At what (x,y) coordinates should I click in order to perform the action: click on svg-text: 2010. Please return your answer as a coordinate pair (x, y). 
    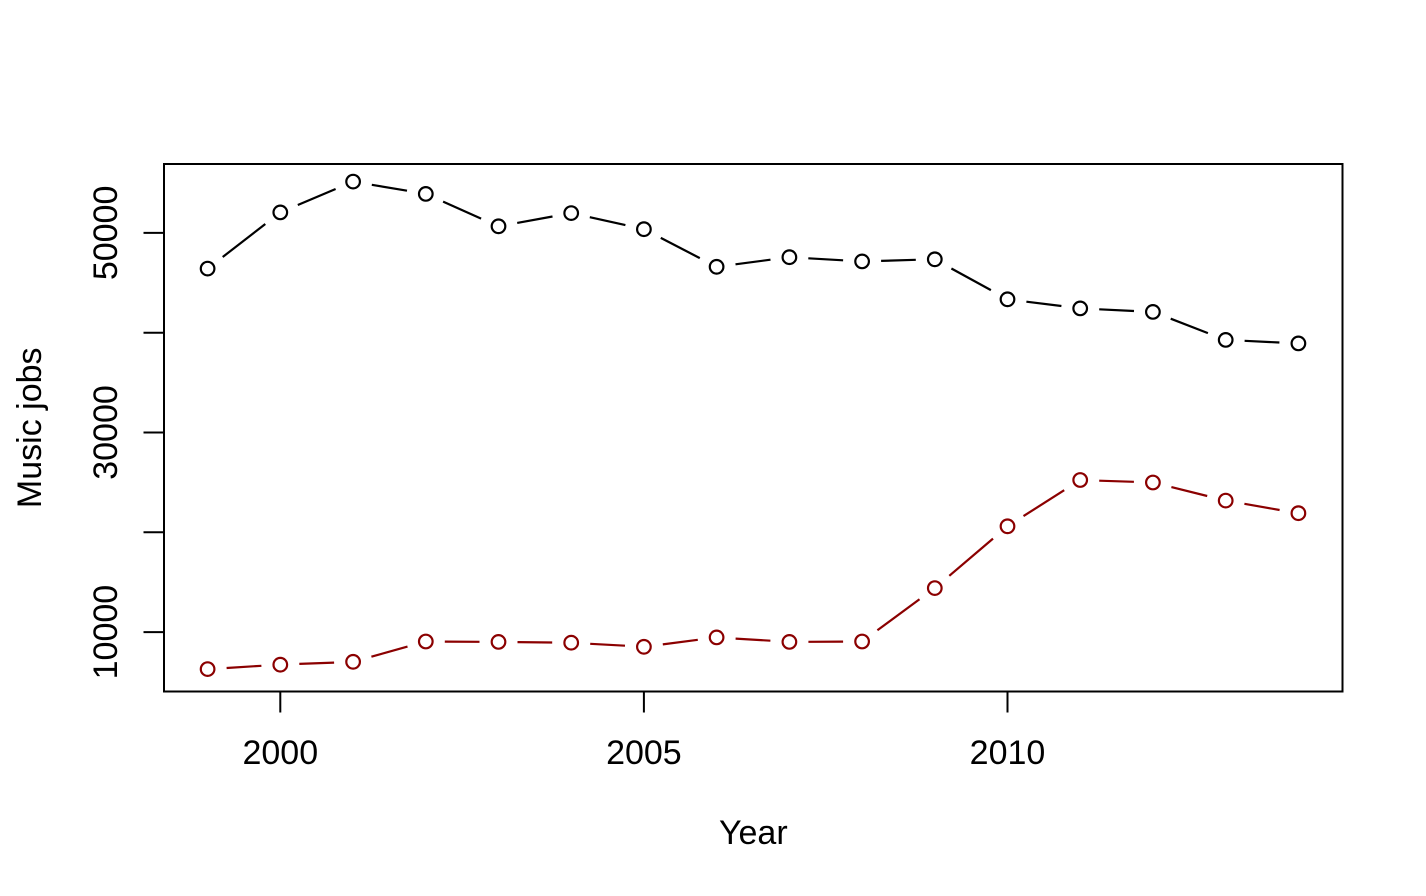
    Looking at the image, I should click on (1008, 753).